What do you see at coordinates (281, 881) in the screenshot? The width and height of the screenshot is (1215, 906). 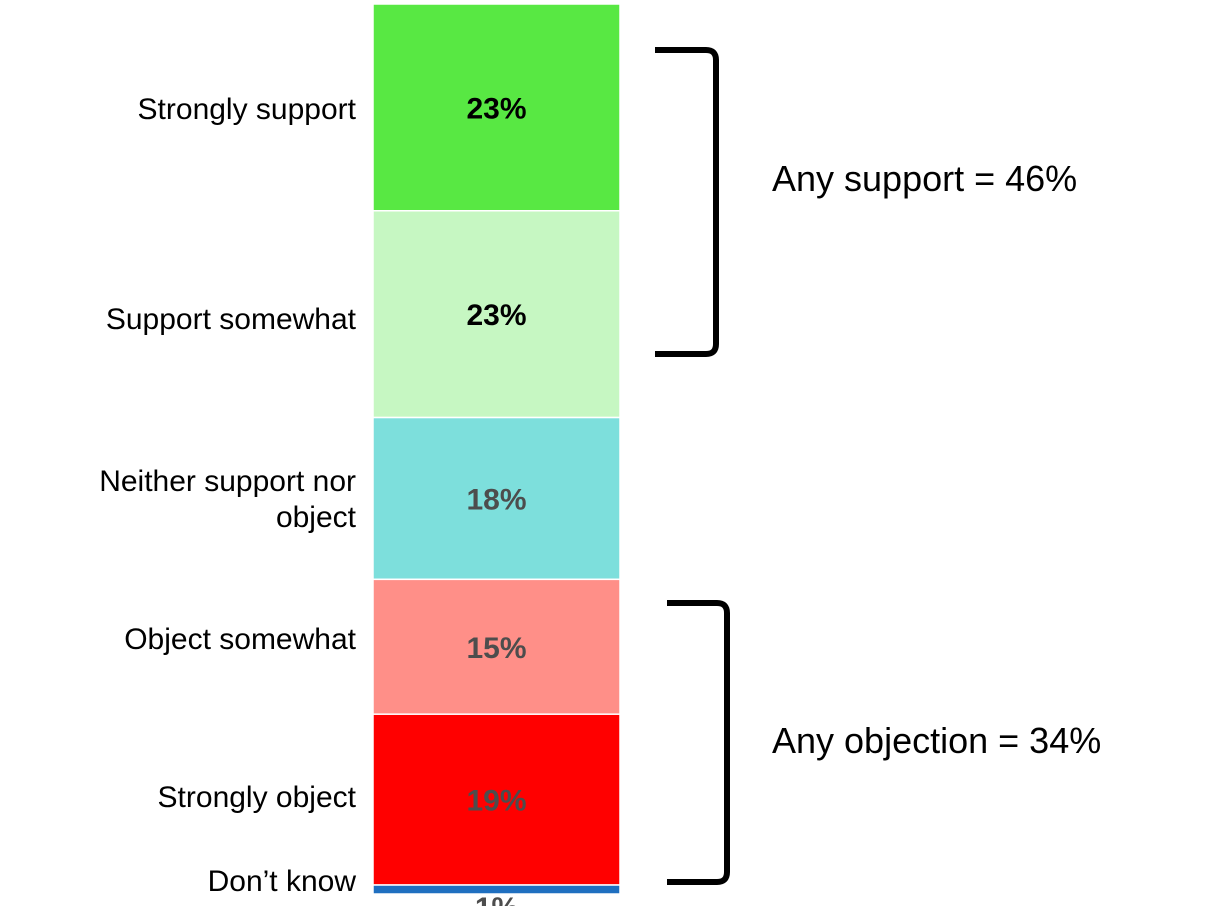 I see `category-label-6: Don’t know` at bounding box center [281, 881].